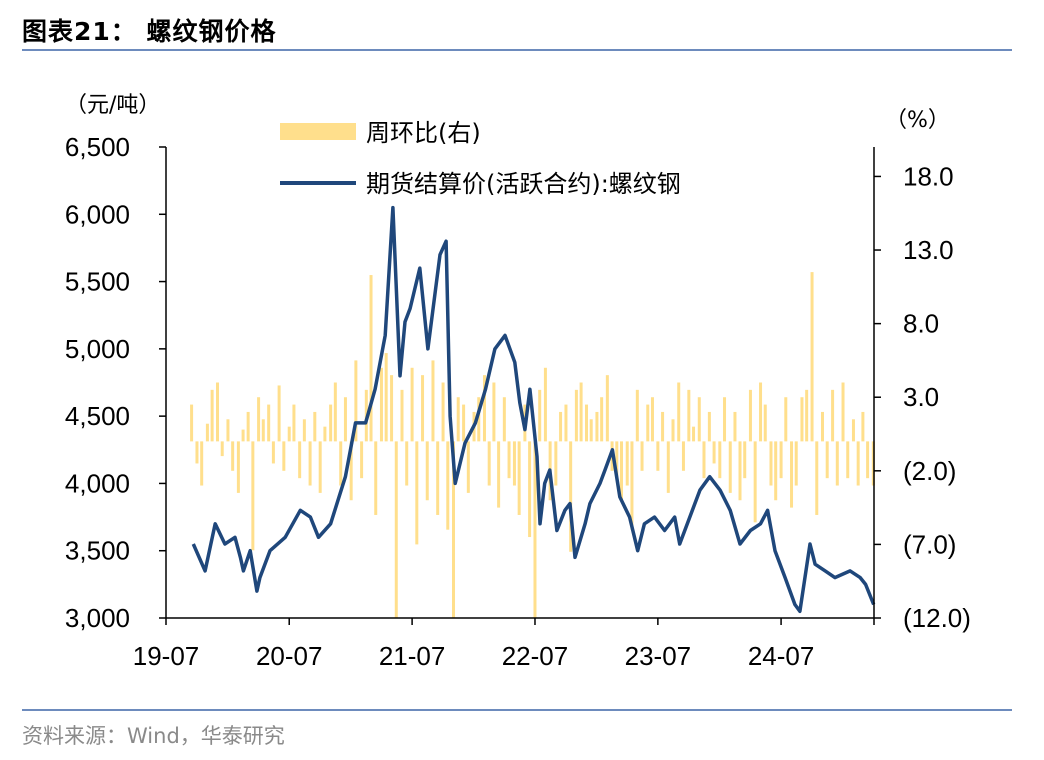  I want to click on chart-title: 图表21： 螺纹钢价格, so click(149, 31).